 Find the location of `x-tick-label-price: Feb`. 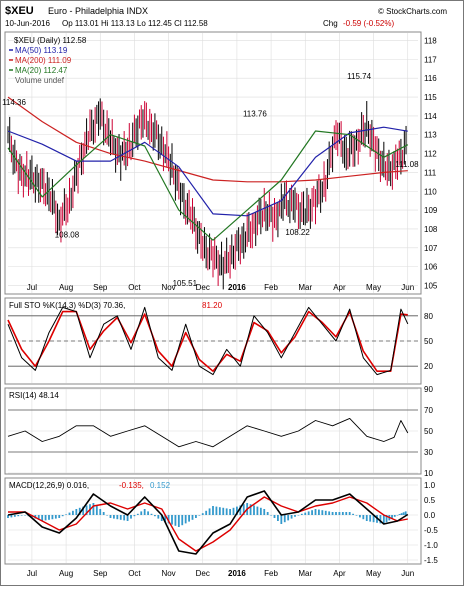

x-tick-label-price: Feb is located at coordinates (271, 287).